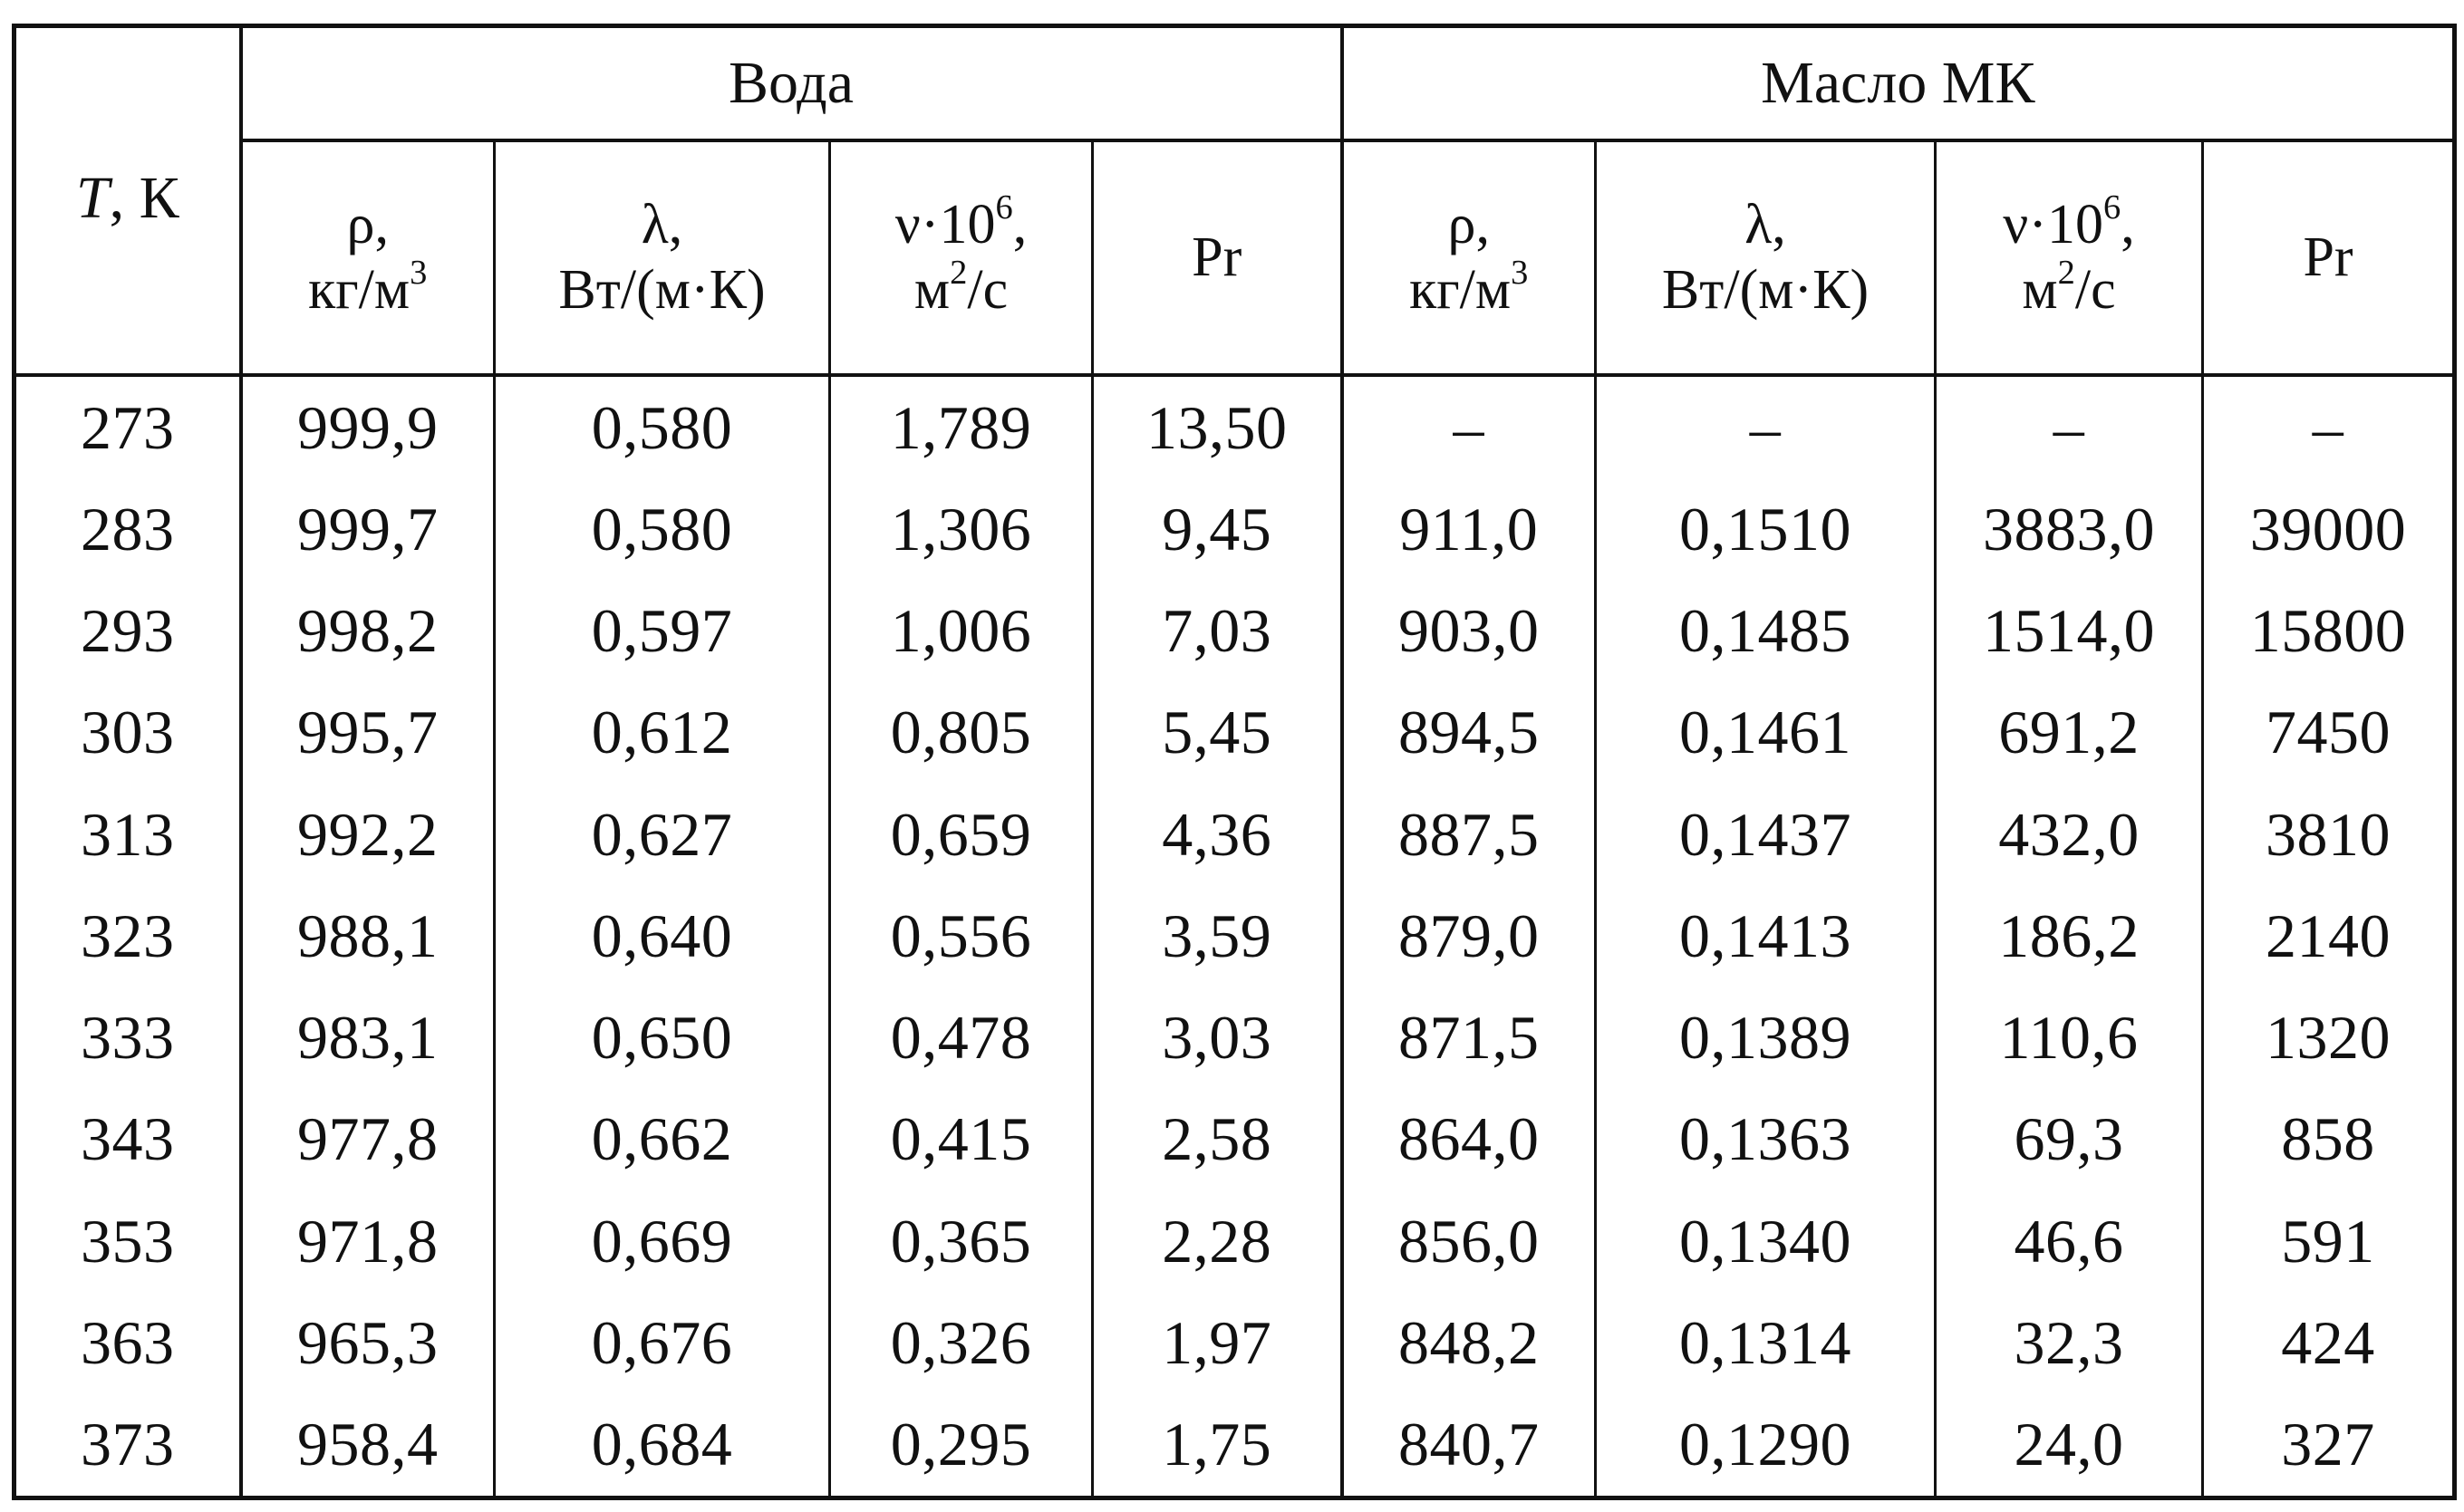  I want to click on oil-conductivity-cell: 0,1461, so click(1765, 733).